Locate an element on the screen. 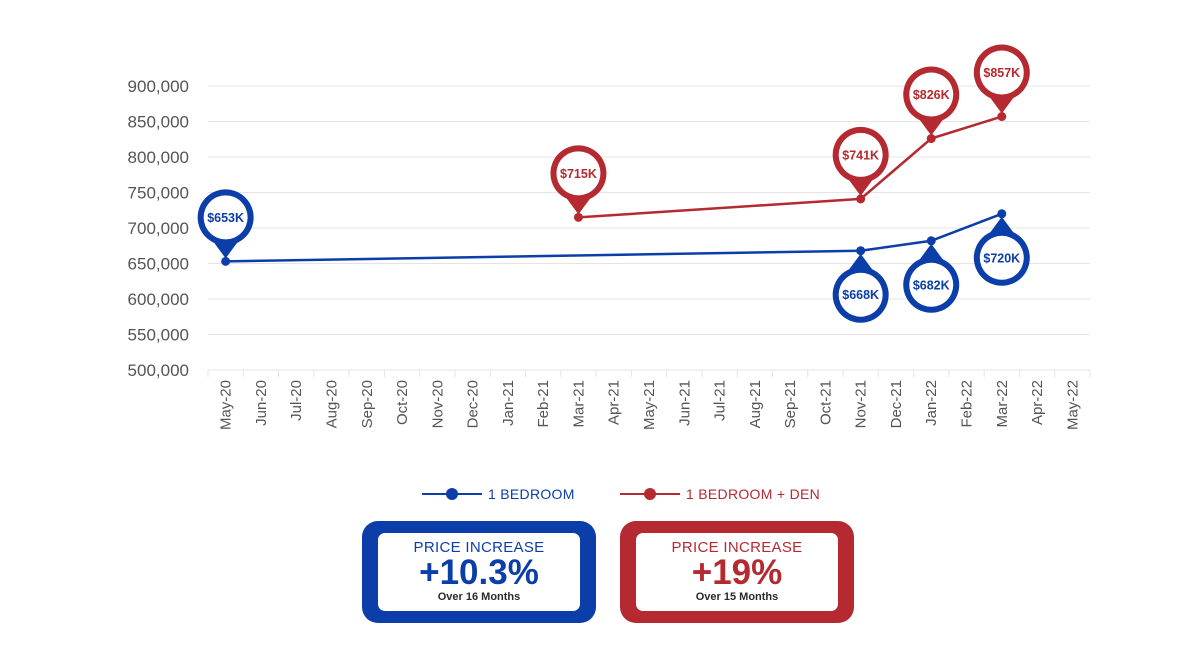  legend-item-1-bedroom-den: 1 BEDROOM + DEN is located at coordinates (720, 494).